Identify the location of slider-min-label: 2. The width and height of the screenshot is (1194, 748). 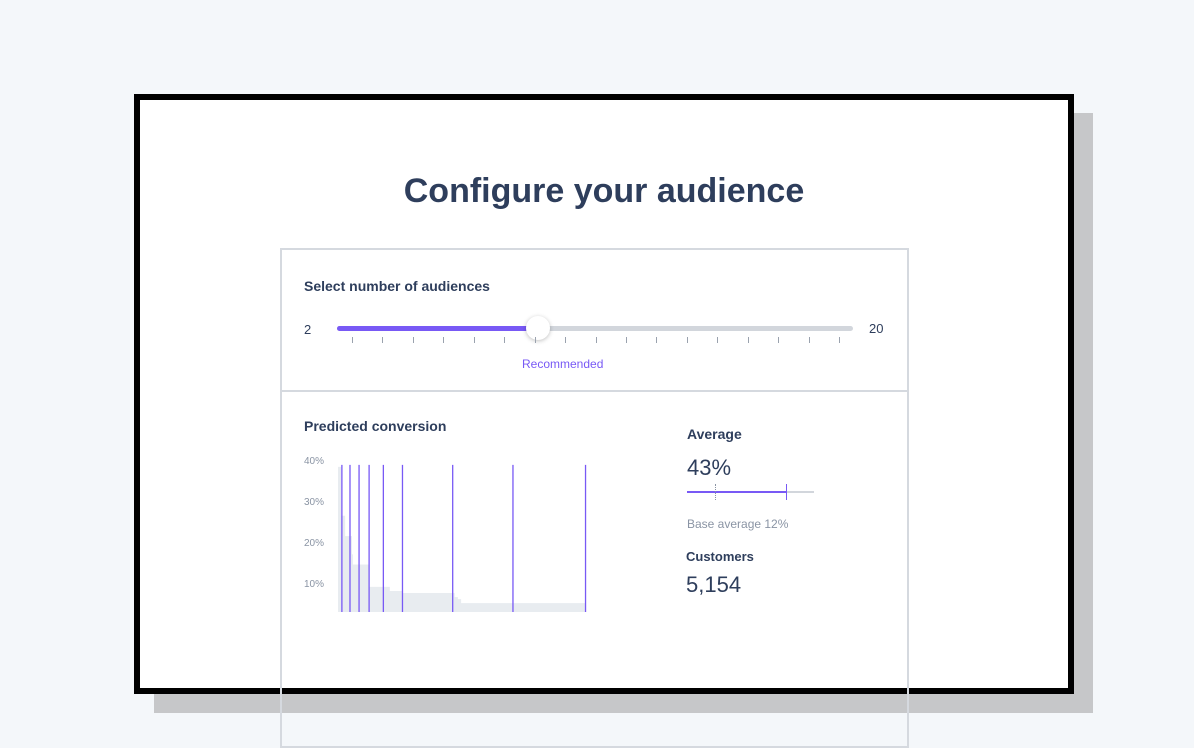
(308, 329).